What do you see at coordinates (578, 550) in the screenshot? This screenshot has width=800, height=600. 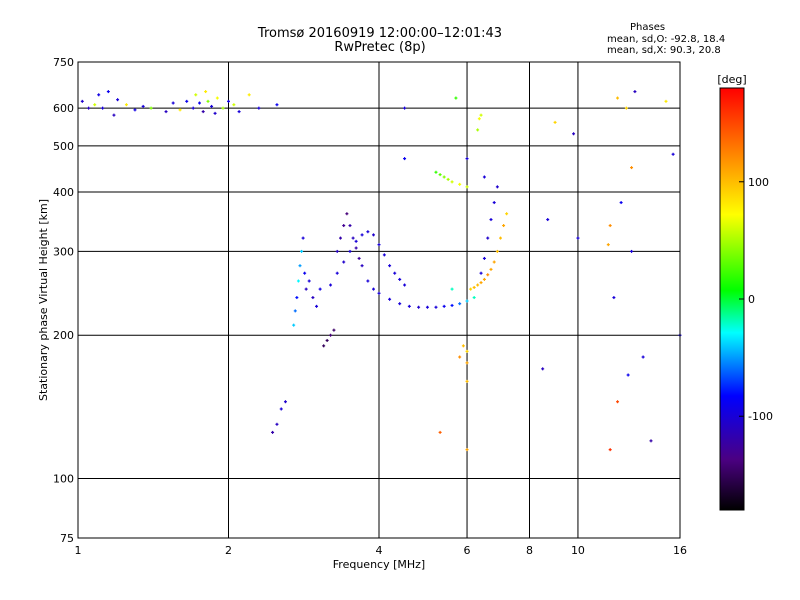 I see `x-tick-label: 10` at bounding box center [578, 550].